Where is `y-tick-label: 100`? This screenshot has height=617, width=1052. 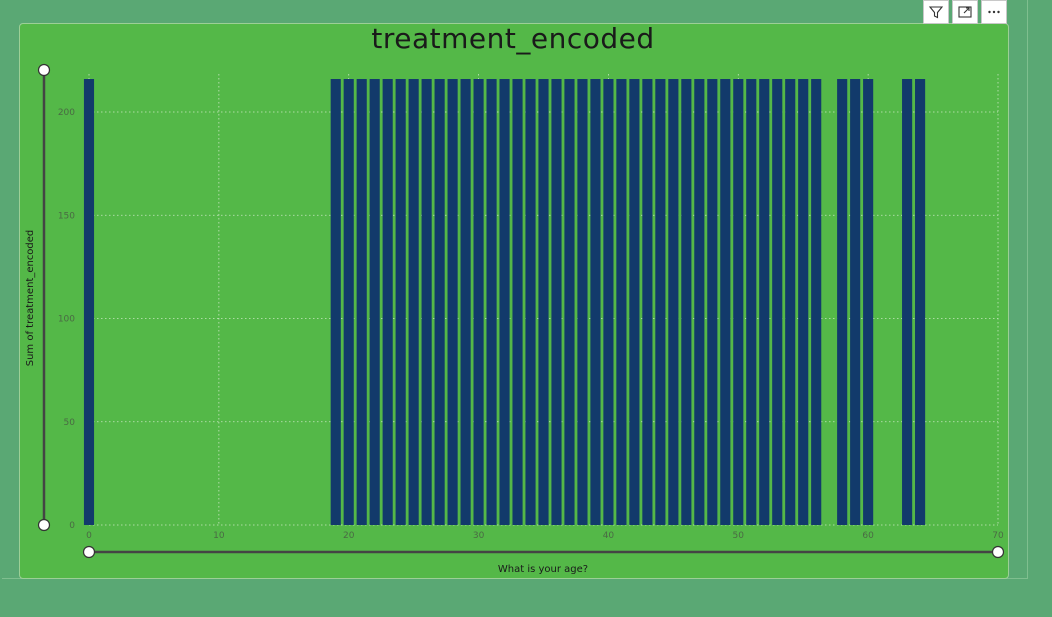 y-tick-label: 100 is located at coordinates (66, 320).